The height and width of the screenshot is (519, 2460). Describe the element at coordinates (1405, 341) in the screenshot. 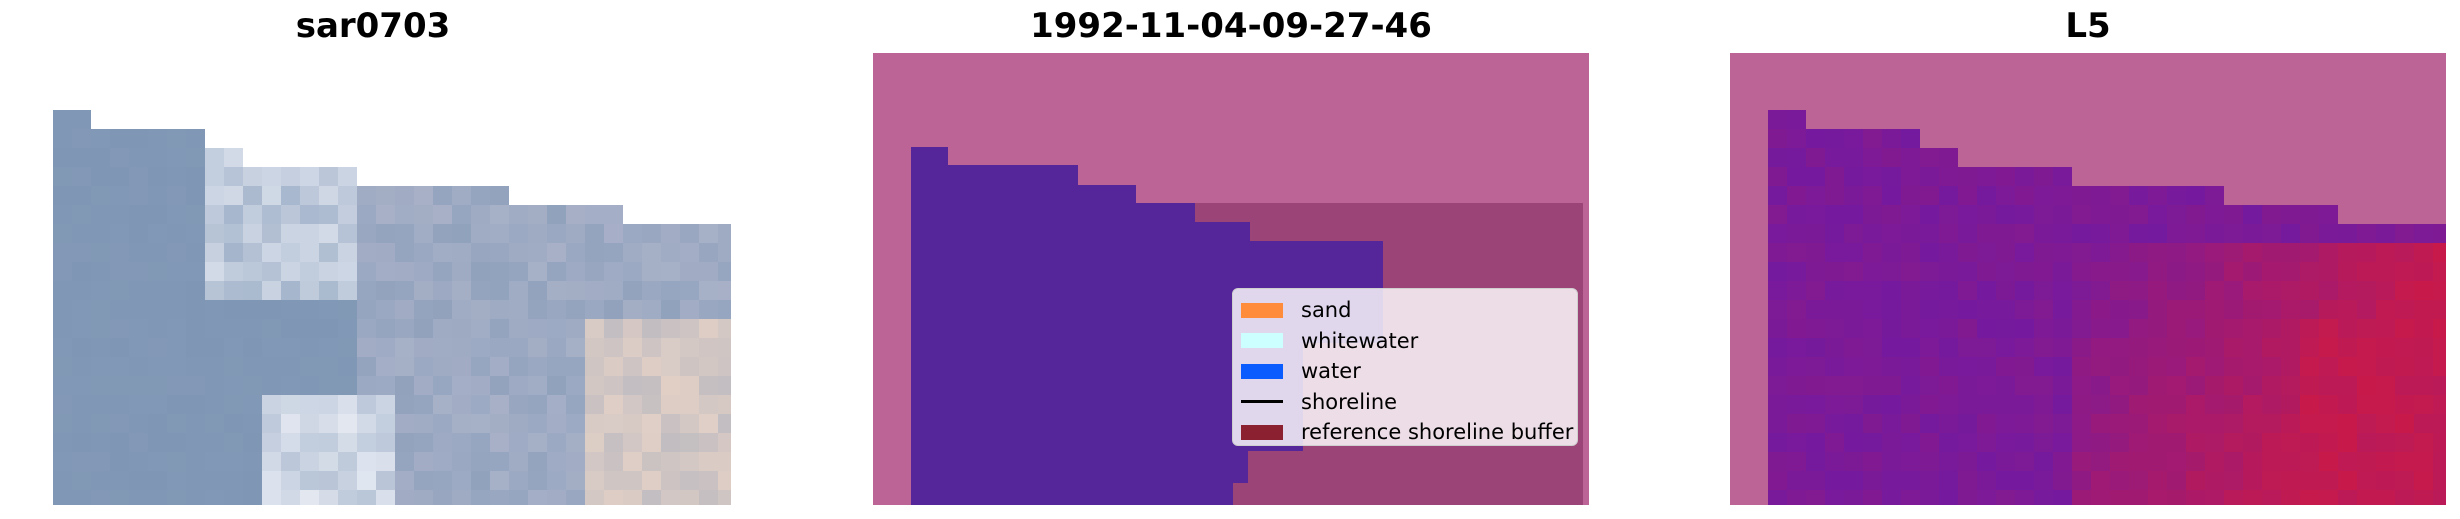

I see `legend-item-whitewater: whitewater` at that location.